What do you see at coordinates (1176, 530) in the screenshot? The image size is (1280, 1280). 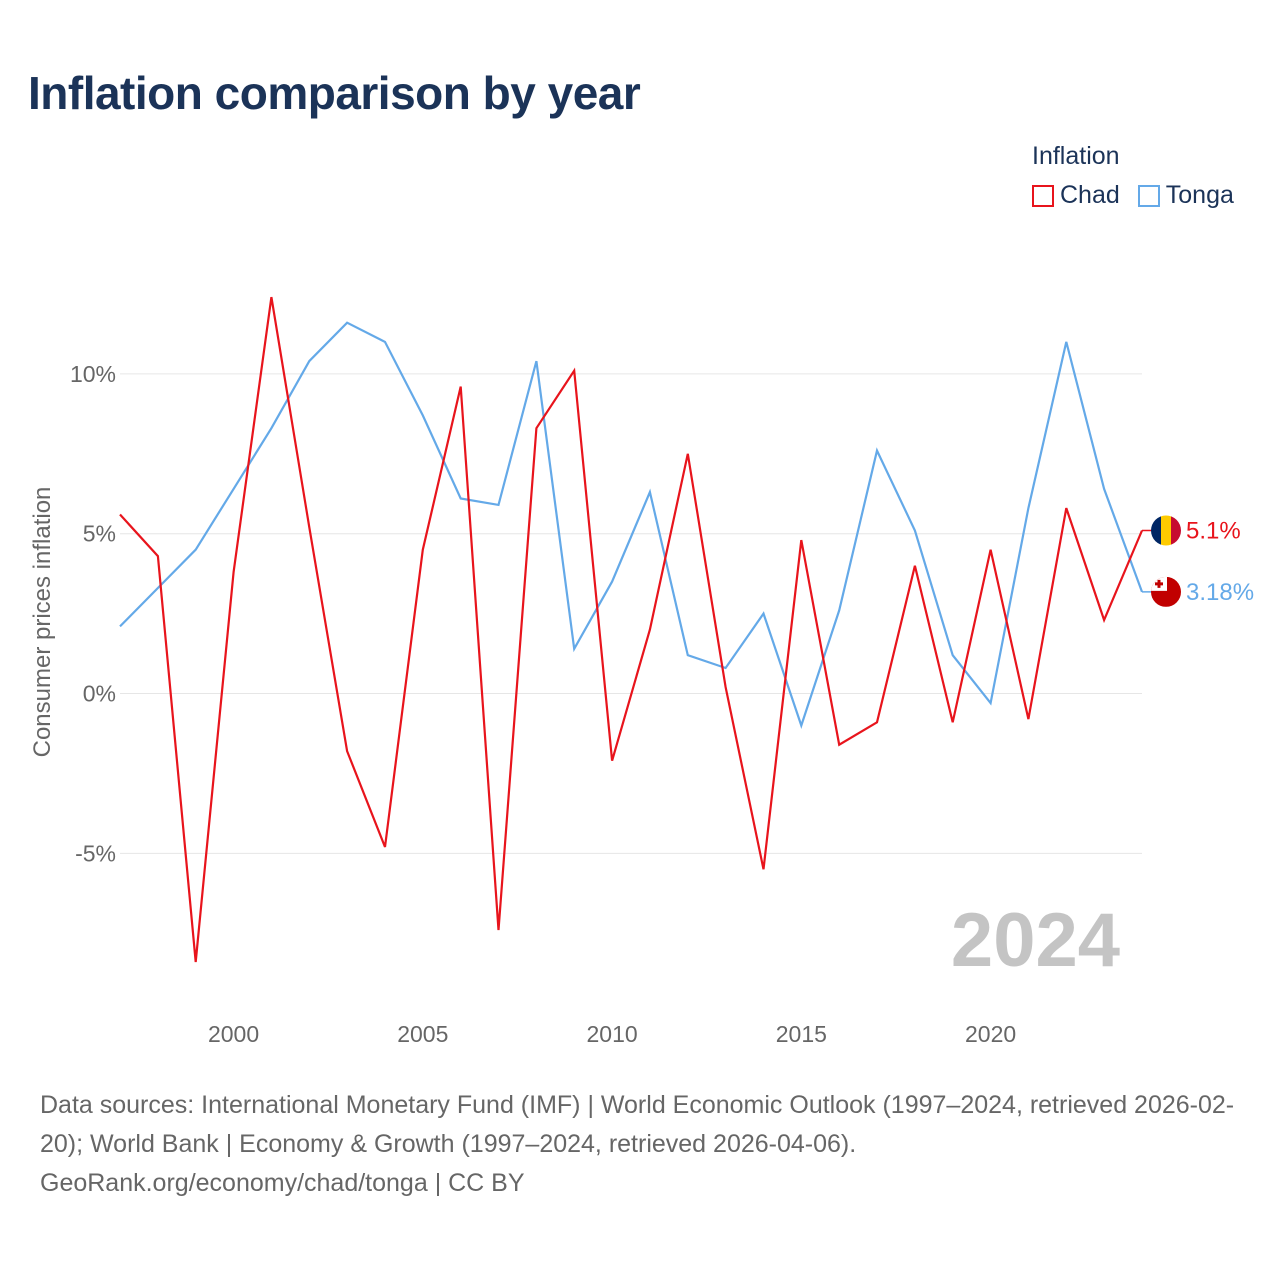 I see `chad-flag-red` at bounding box center [1176, 530].